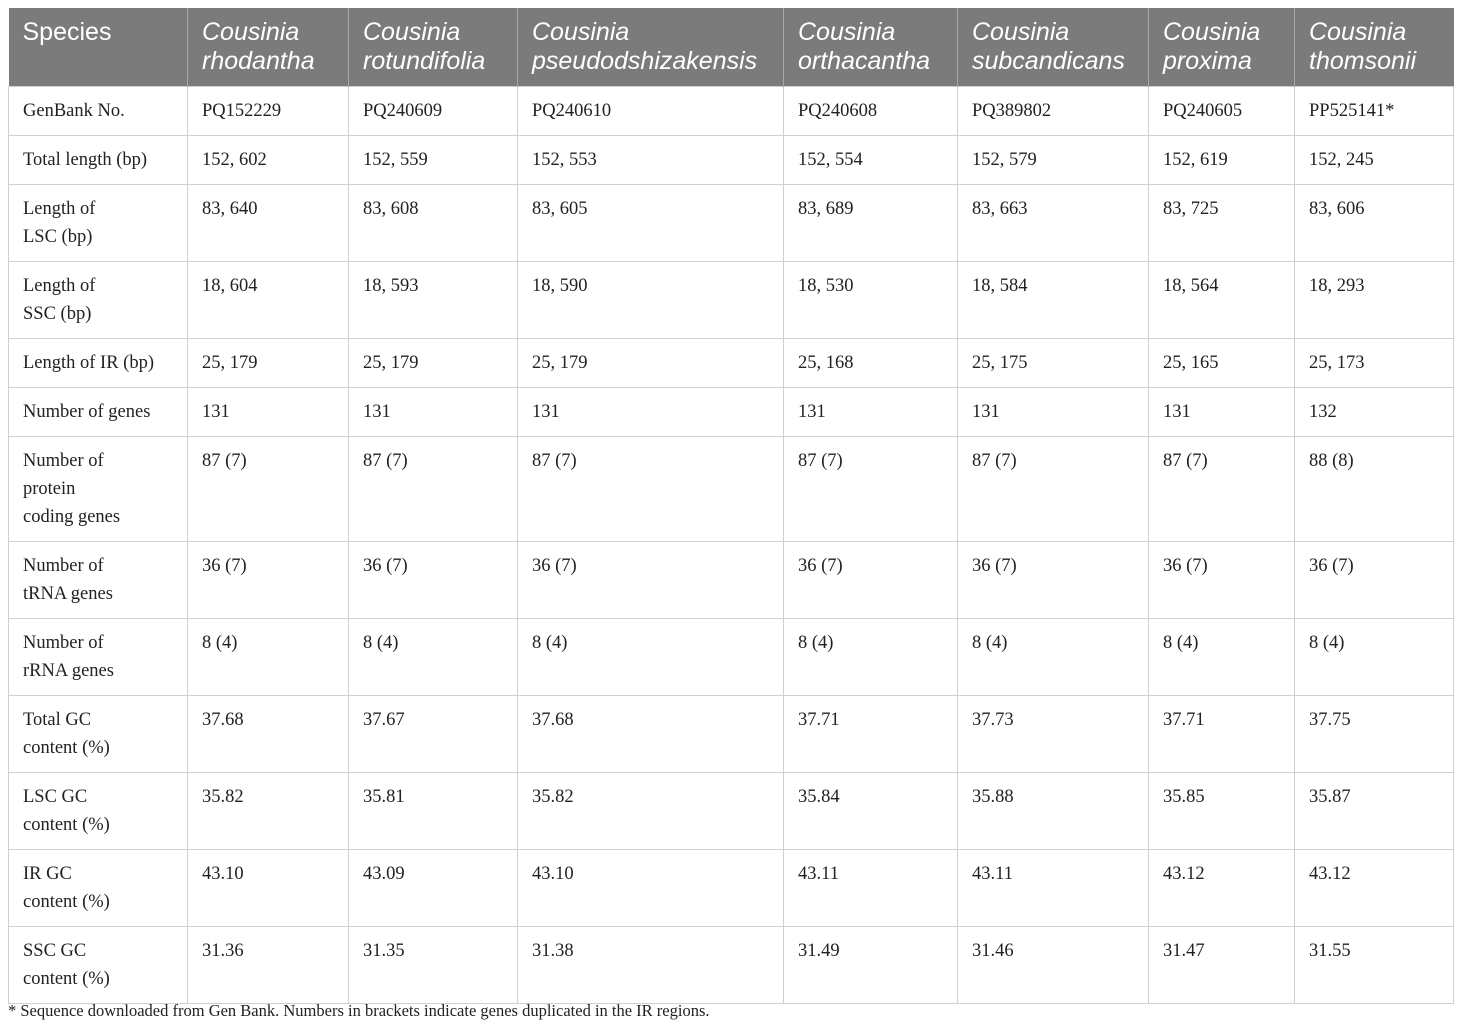 This screenshot has height=1030, width=1460. What do you see at coordinates (1221, 811) in the screenshot?
I see `table-cell: 35.85` at bounding box center [1221, 811].